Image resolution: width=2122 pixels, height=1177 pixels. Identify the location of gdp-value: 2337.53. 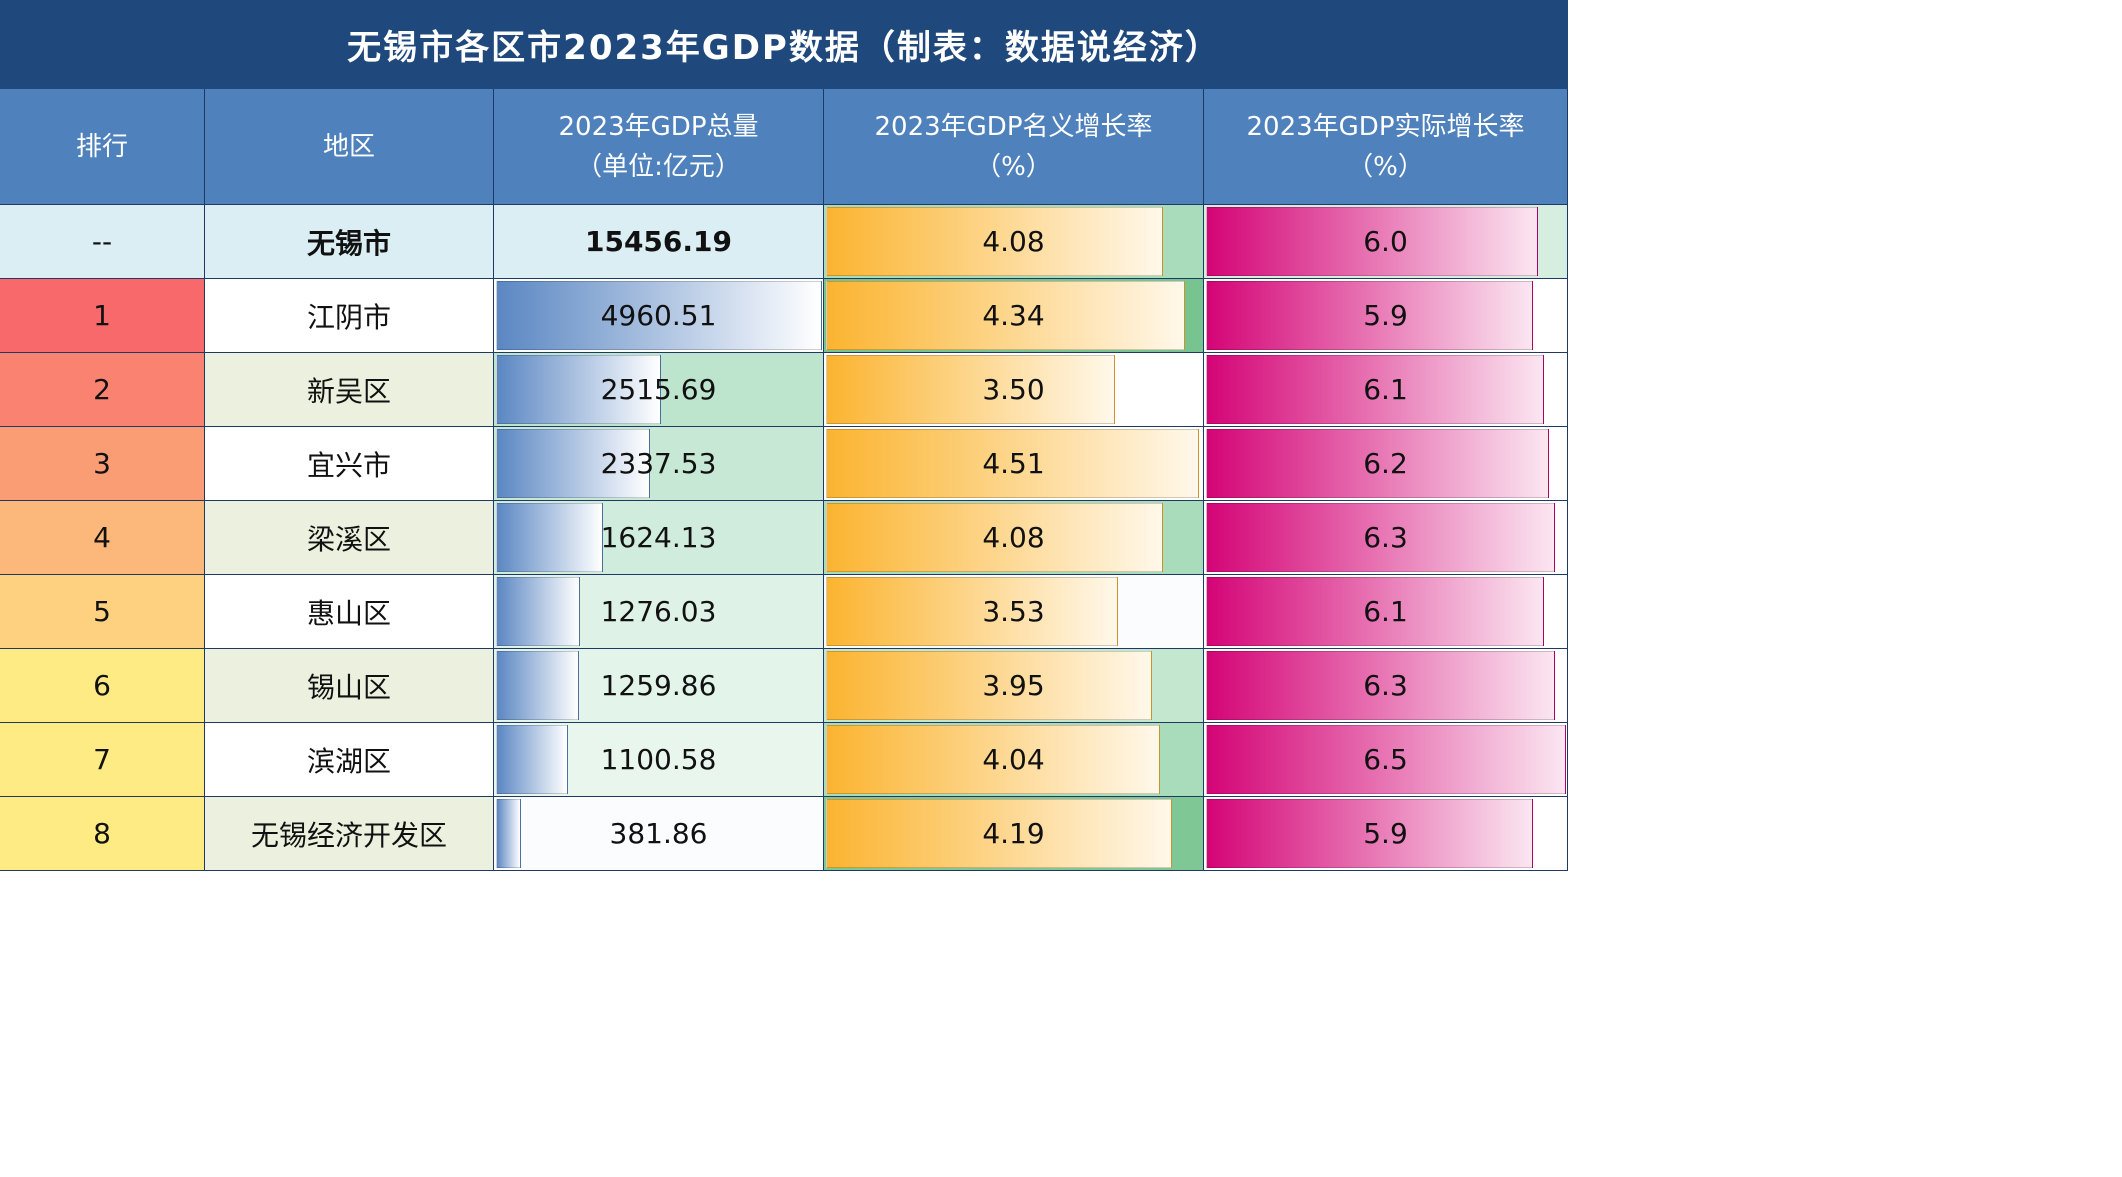
(658, 463).